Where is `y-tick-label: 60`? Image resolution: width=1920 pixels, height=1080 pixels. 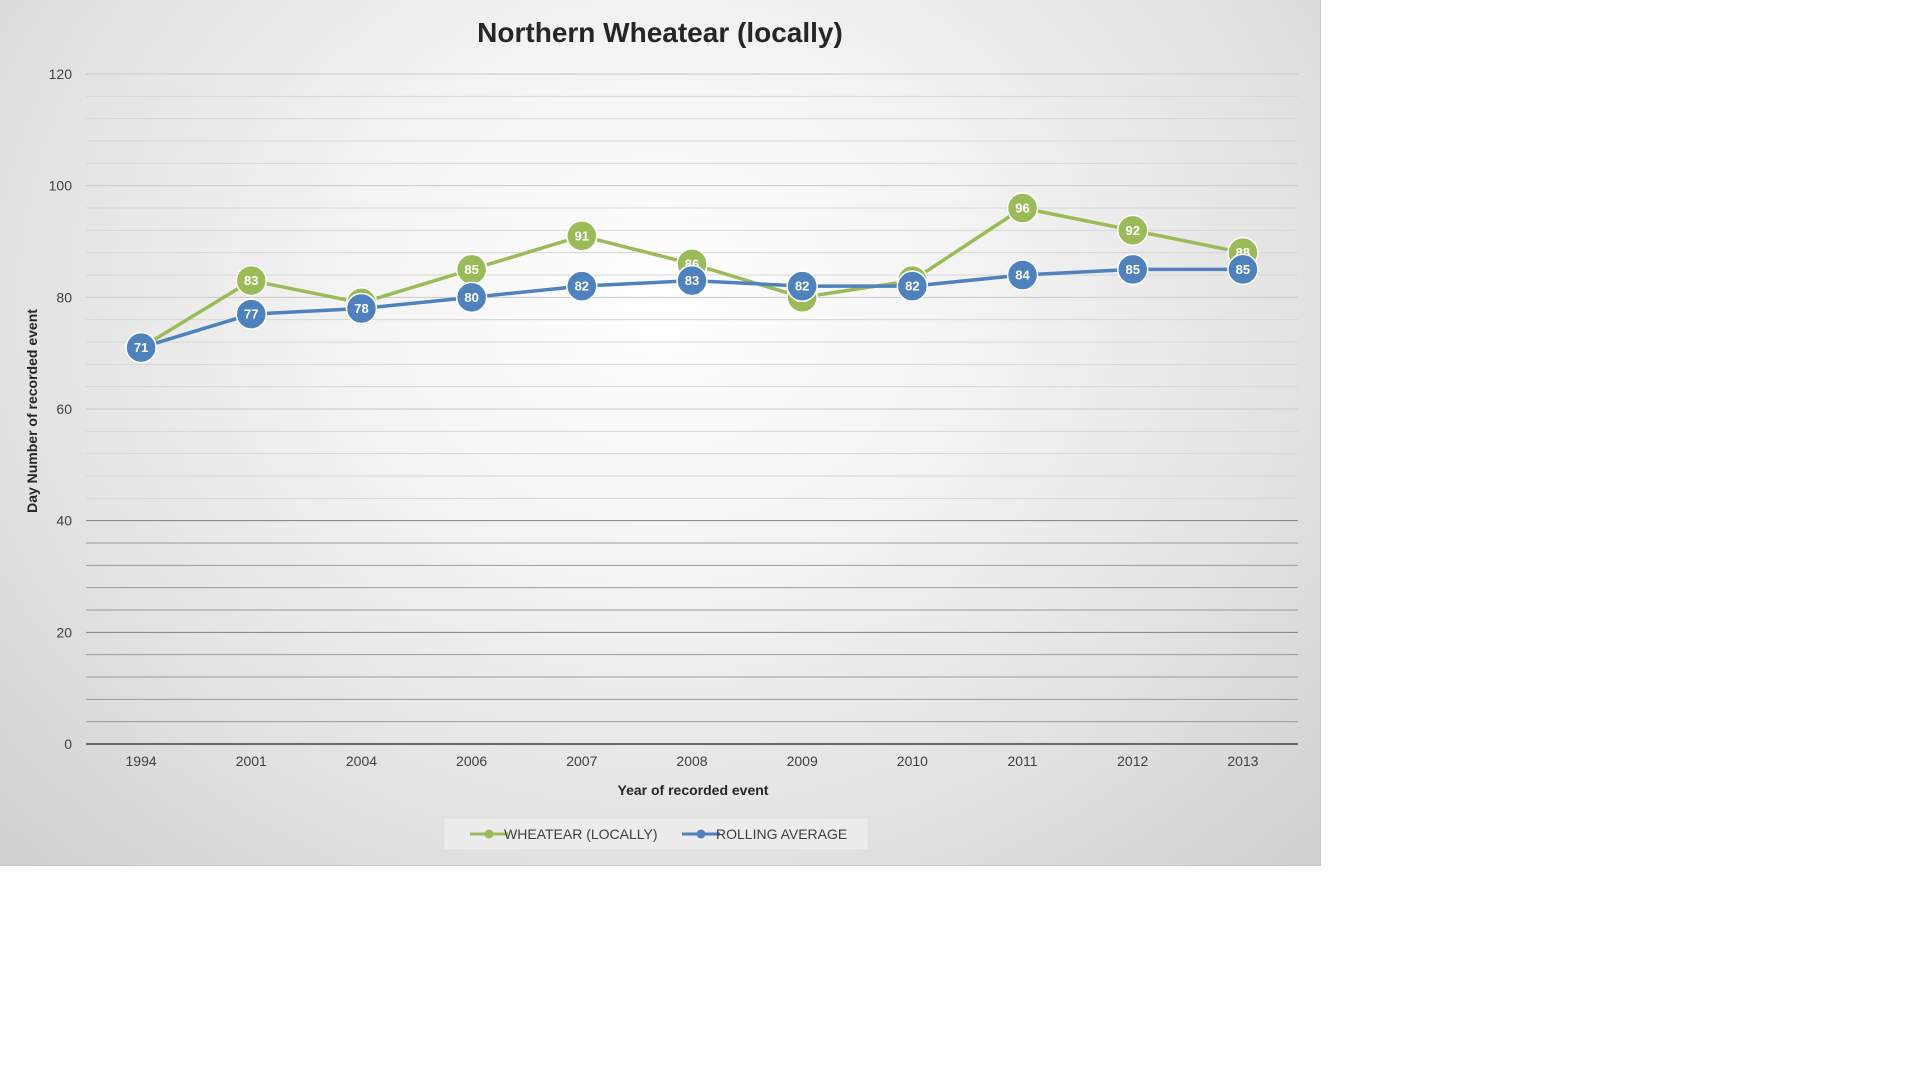 y-tick-label: 60 is located at coordinates (64, 409).